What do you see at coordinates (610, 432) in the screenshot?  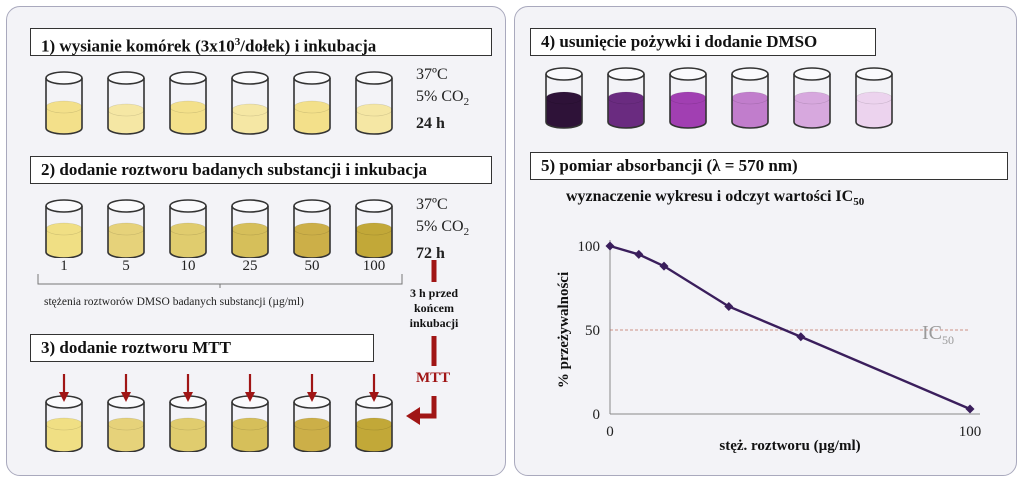 I see `x-tick-label: 0` at bounding box center [610, 432].